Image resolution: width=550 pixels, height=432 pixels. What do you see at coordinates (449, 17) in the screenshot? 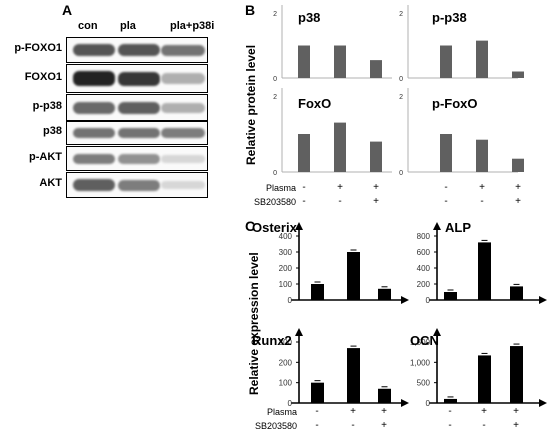
I see `chart-title: p-p38` at bounding box center [449, 17].